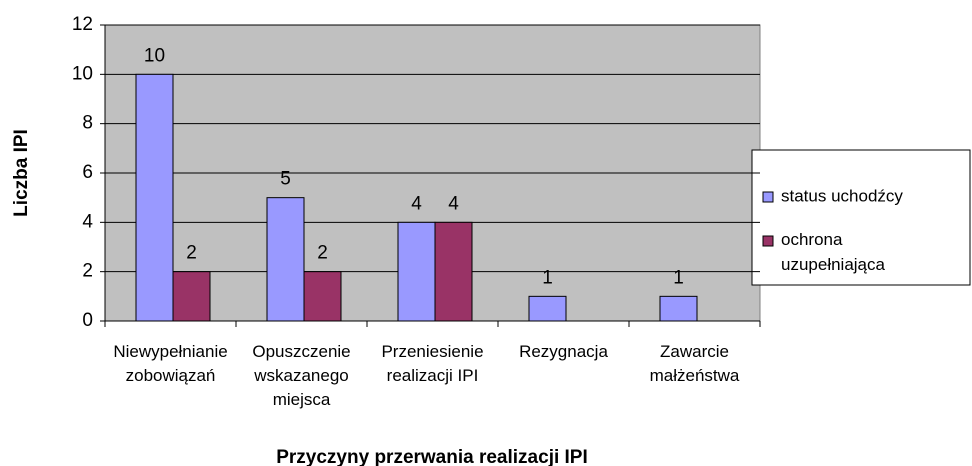 This screenshot has width=972, height=466. What do you see at coordinates (87, 271) in the screenshot?
I see `y-tick-label: 2` at bounding box center [87, 271].